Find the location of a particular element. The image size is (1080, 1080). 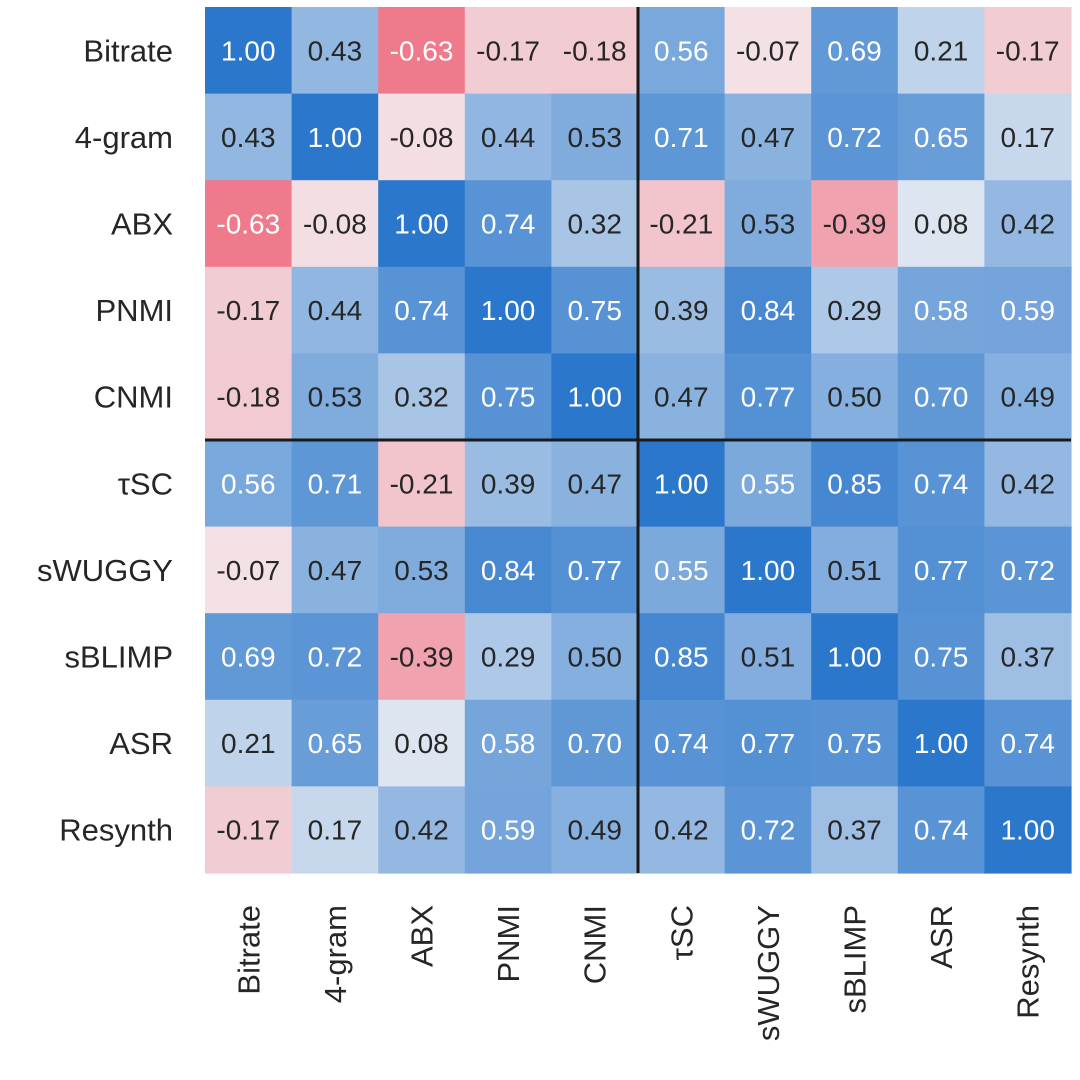

cell-value-label: 0.58 is located at coordinates (508, 743).